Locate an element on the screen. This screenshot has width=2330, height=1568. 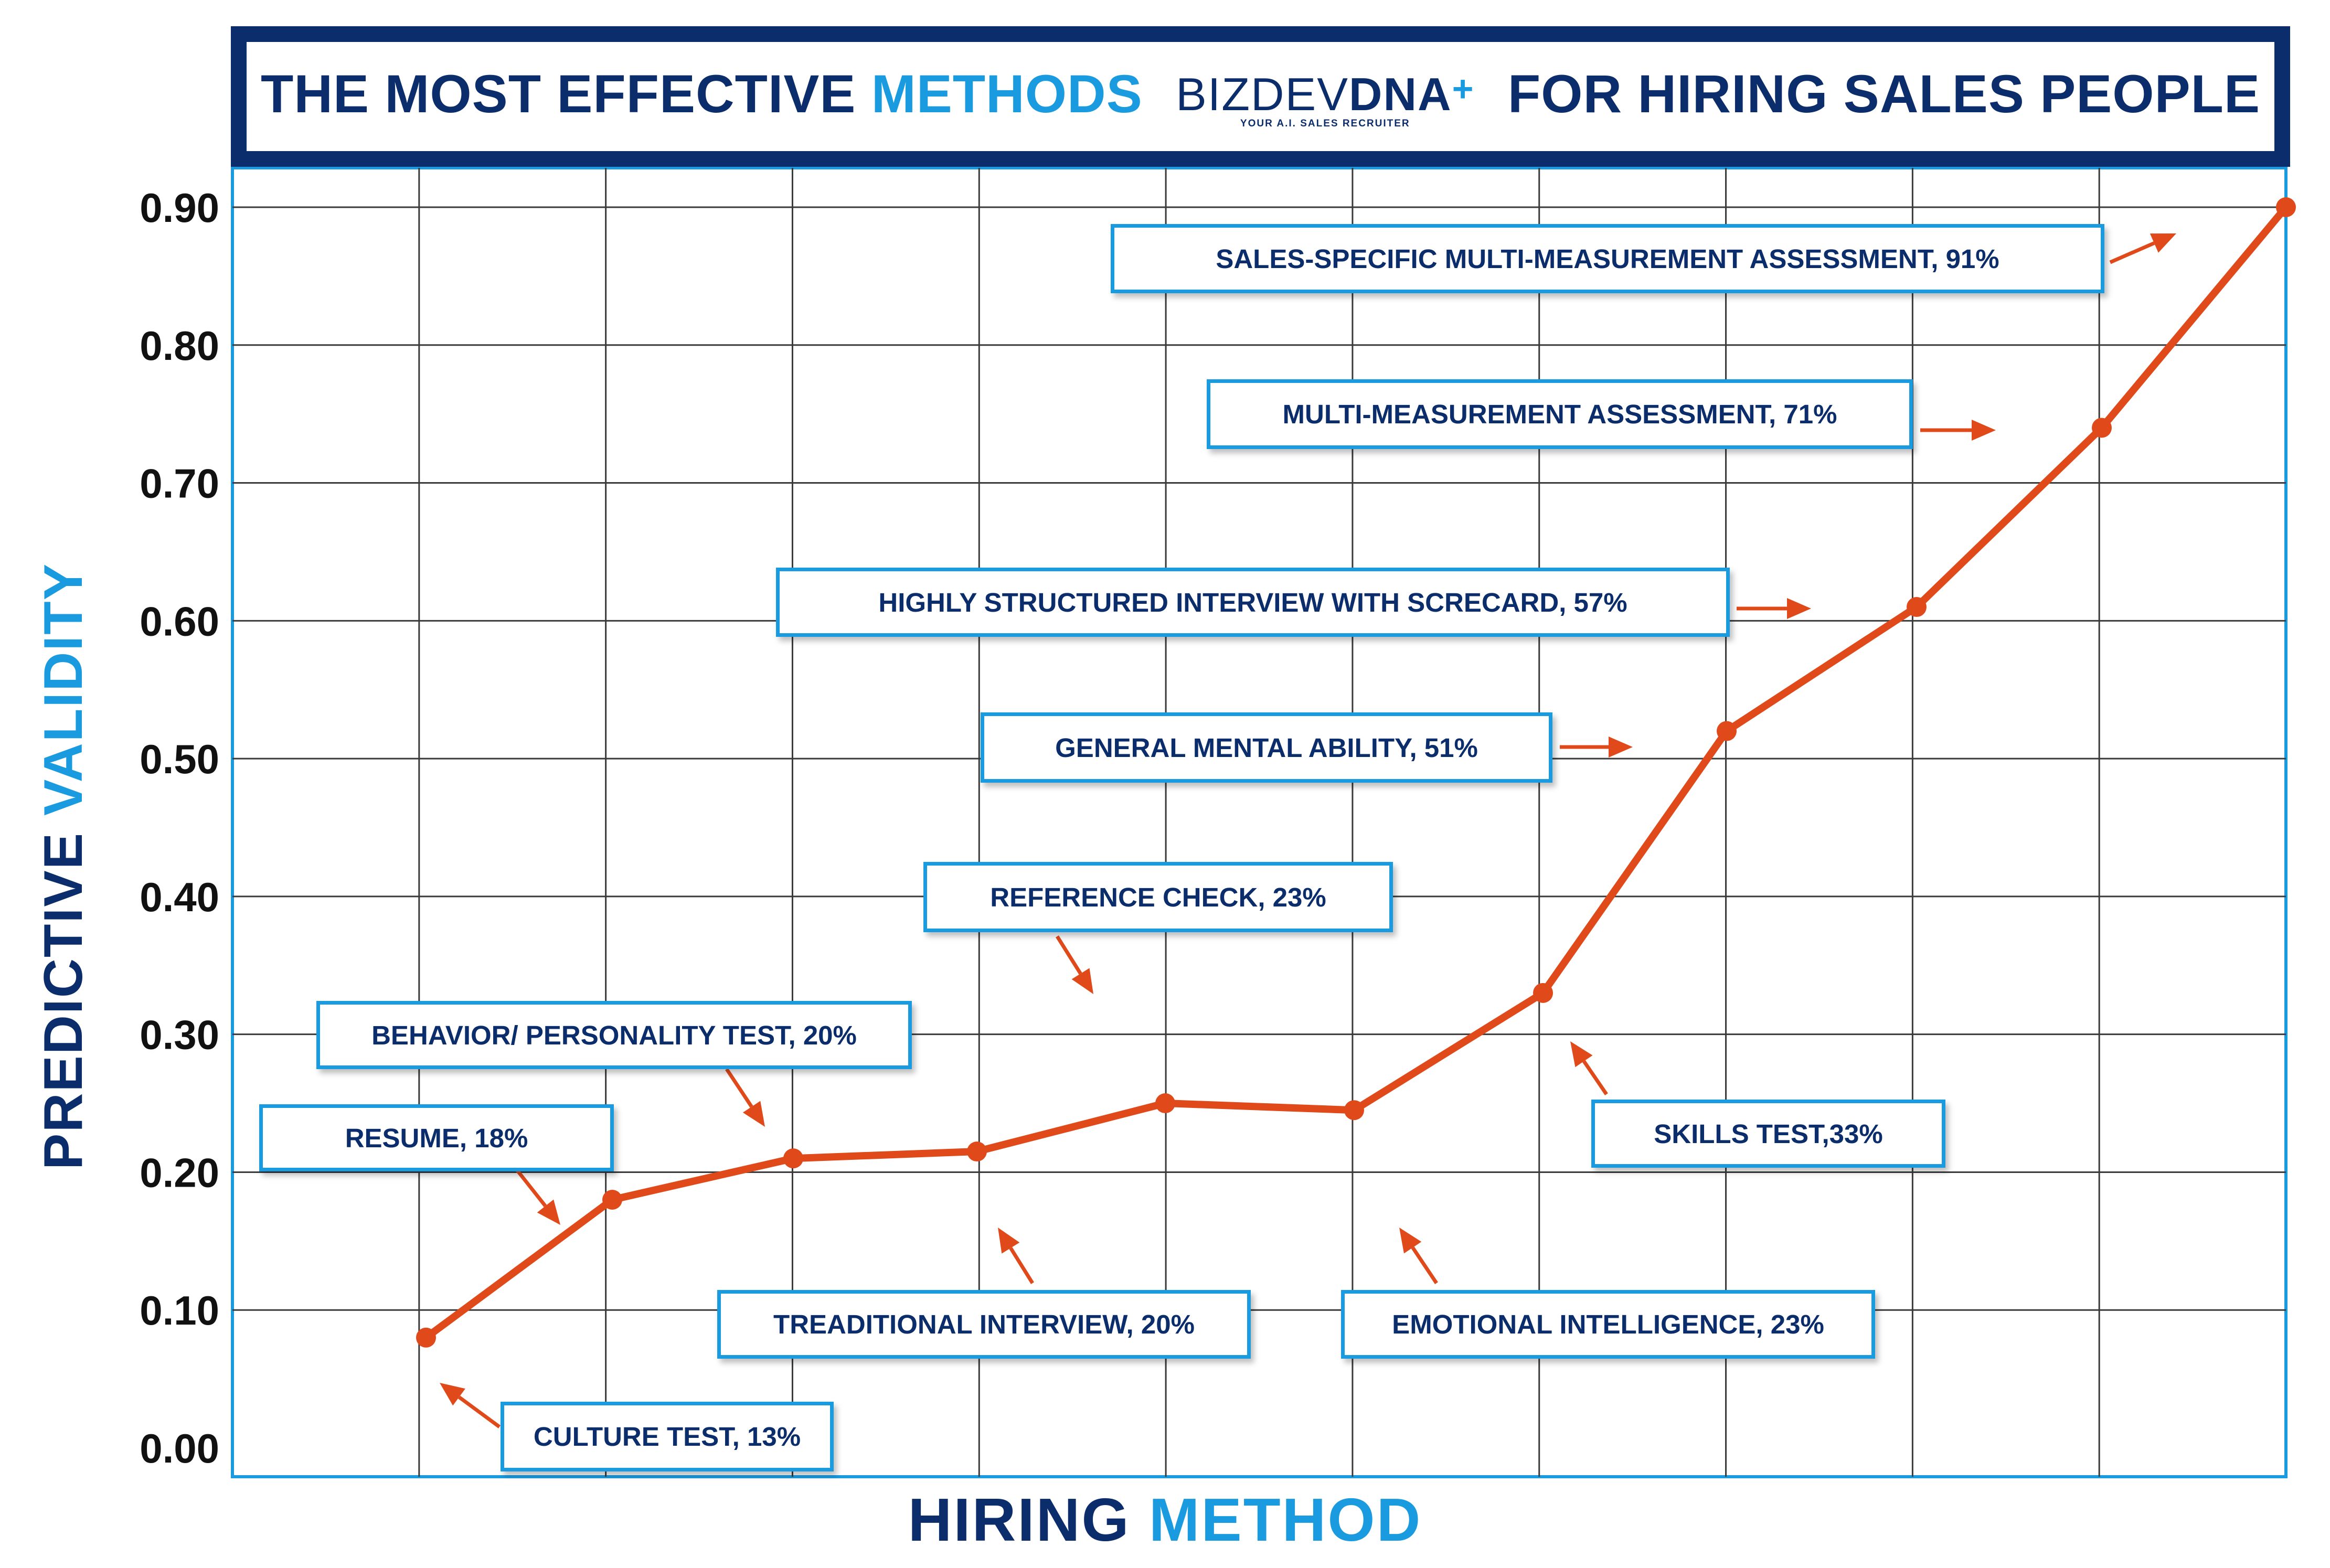
logo-plus-icon: + is located at coordinates (1463, 88).